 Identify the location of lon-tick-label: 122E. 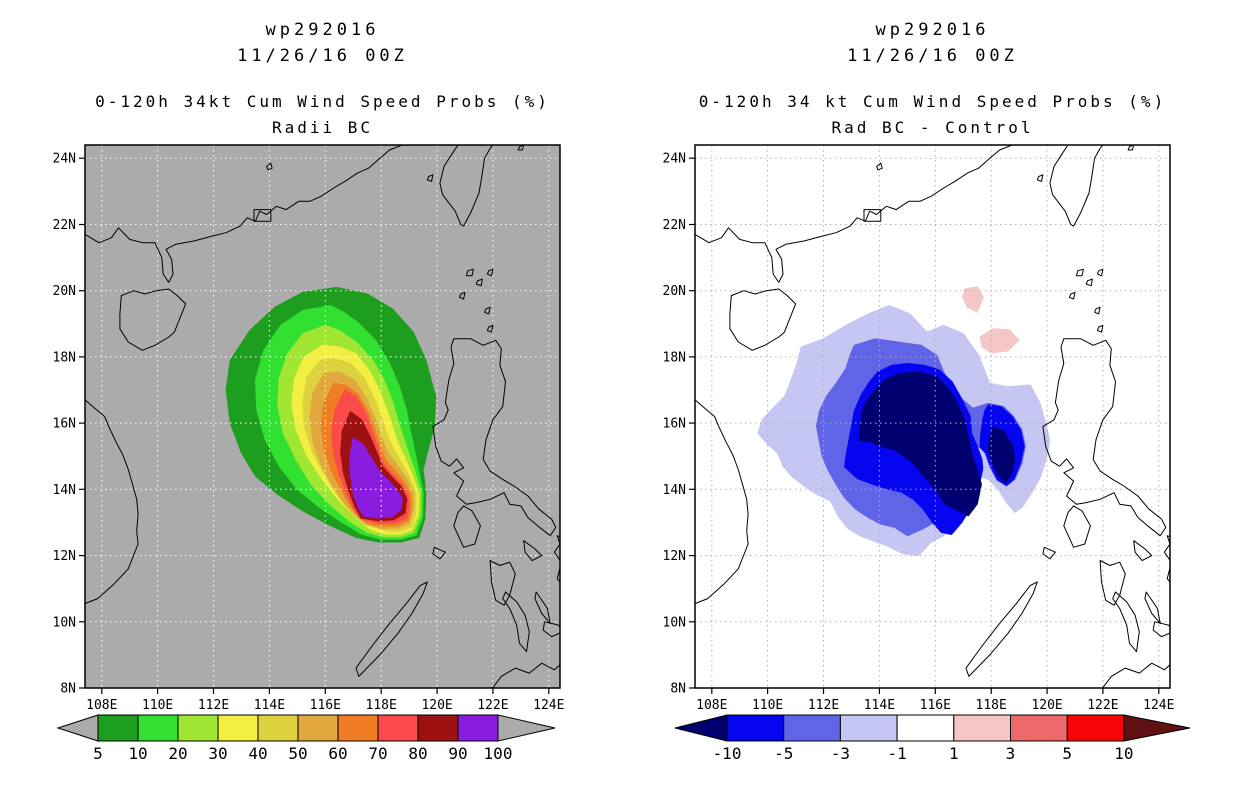
(492, 705).